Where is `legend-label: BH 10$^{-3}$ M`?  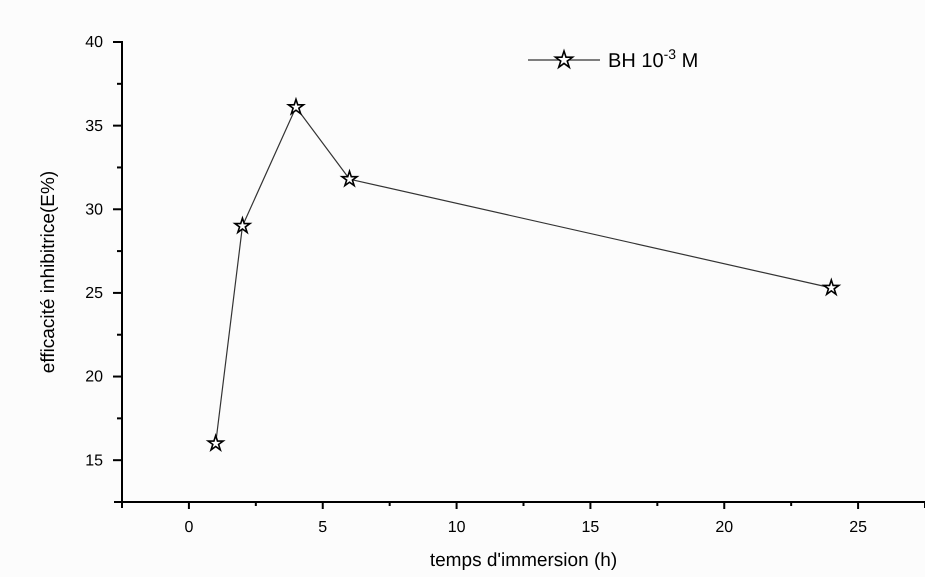 legend-label: BH 10$^{-3}$ M is located at coordinates (653, 59).